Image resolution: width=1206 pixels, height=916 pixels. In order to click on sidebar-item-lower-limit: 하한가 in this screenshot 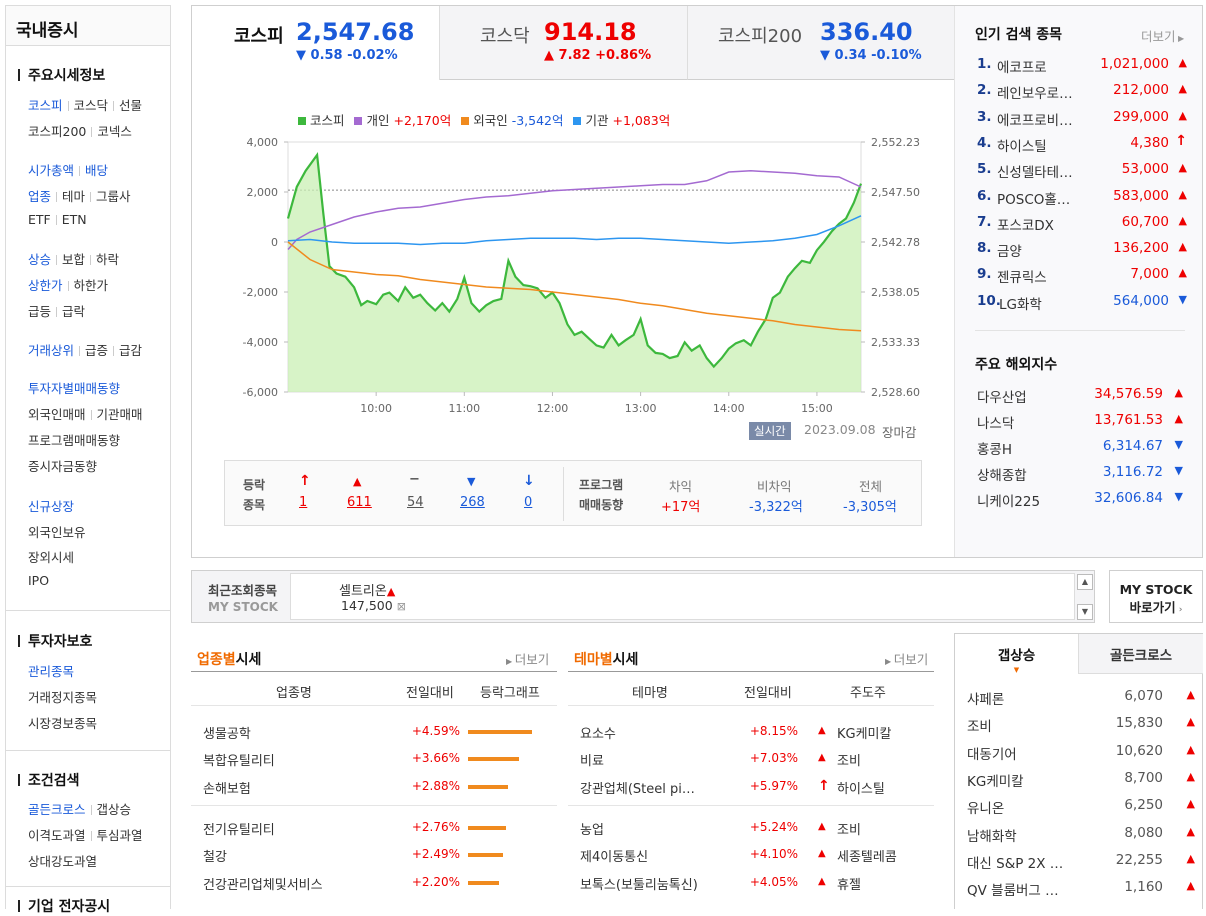, I will do `click(91, 285)`.